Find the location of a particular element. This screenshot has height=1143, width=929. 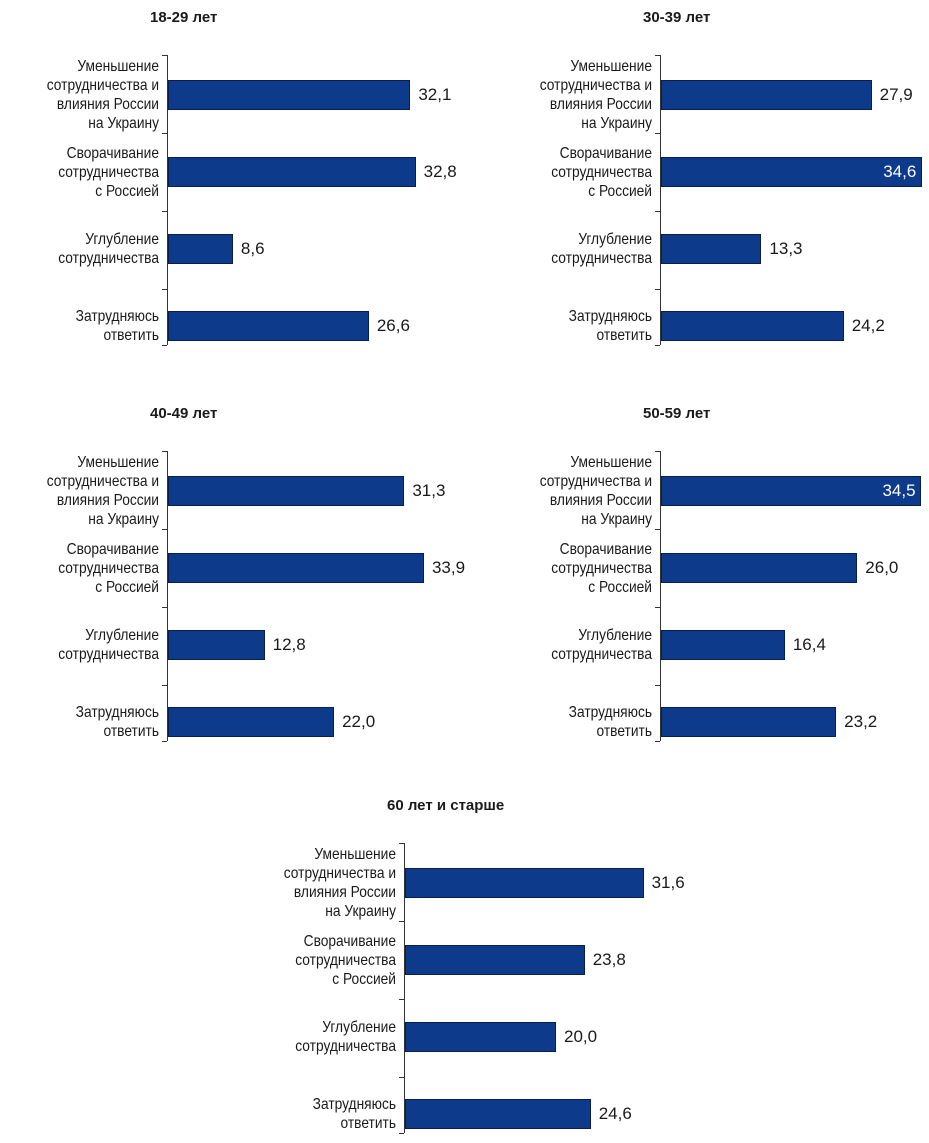

panel-title: 60 лет и старше is located at coordinates (446, 805).